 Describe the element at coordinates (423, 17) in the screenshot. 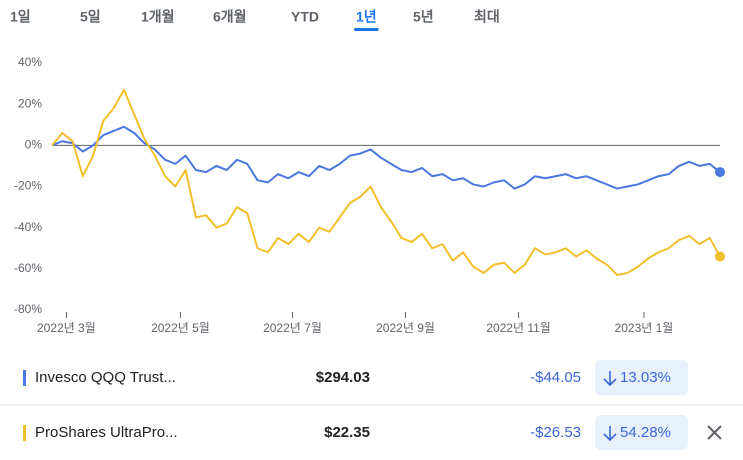

I see `tab: 5년` at that location.